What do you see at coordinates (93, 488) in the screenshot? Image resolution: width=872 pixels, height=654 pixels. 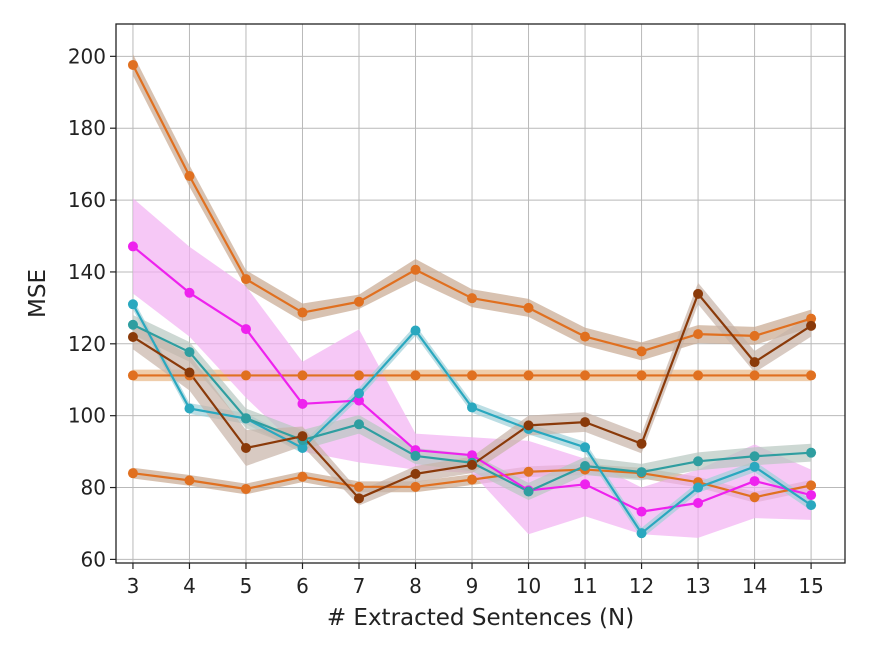 I see `y-tick-label-1: 80` at bounding box center [93, 488].